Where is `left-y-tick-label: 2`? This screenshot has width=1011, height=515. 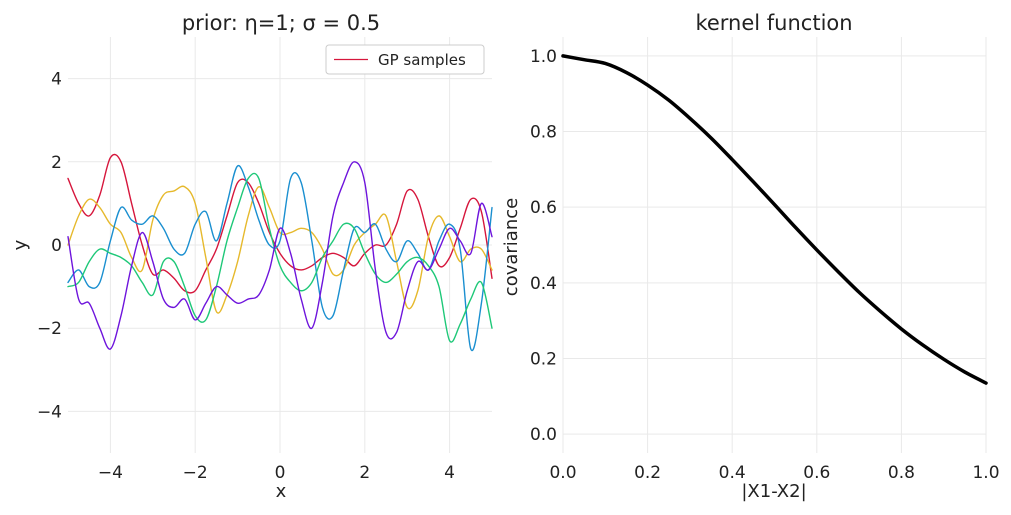
left-y-tick-label: 2 is located at coordinates (56, 163).